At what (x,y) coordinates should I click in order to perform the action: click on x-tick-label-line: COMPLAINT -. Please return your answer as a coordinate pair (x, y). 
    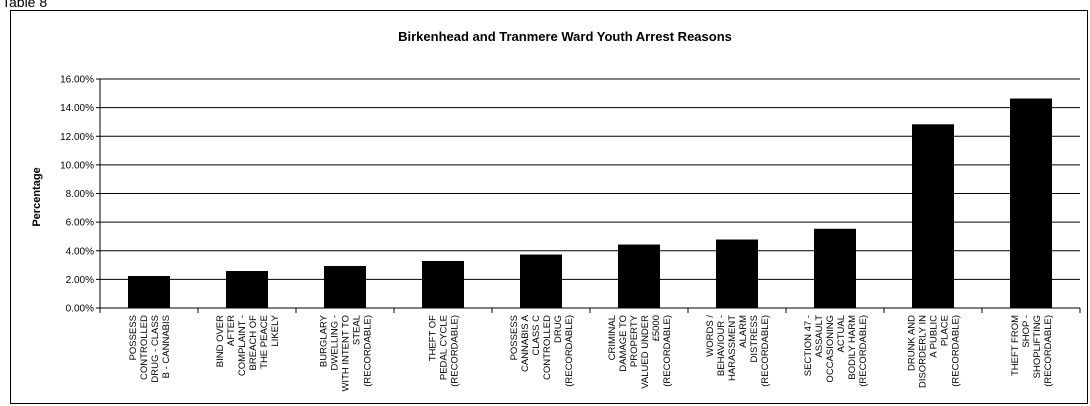
    Looking at the image, I should click on (242, 345).